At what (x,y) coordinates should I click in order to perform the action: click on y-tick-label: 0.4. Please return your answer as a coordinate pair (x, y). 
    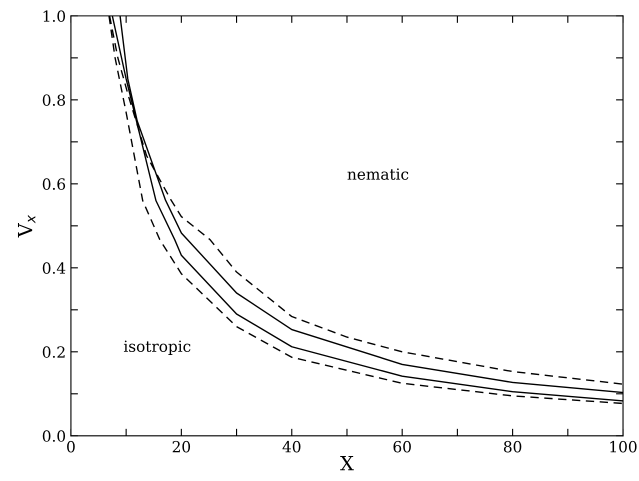
    Looking at the image, I should click on (54, 268).